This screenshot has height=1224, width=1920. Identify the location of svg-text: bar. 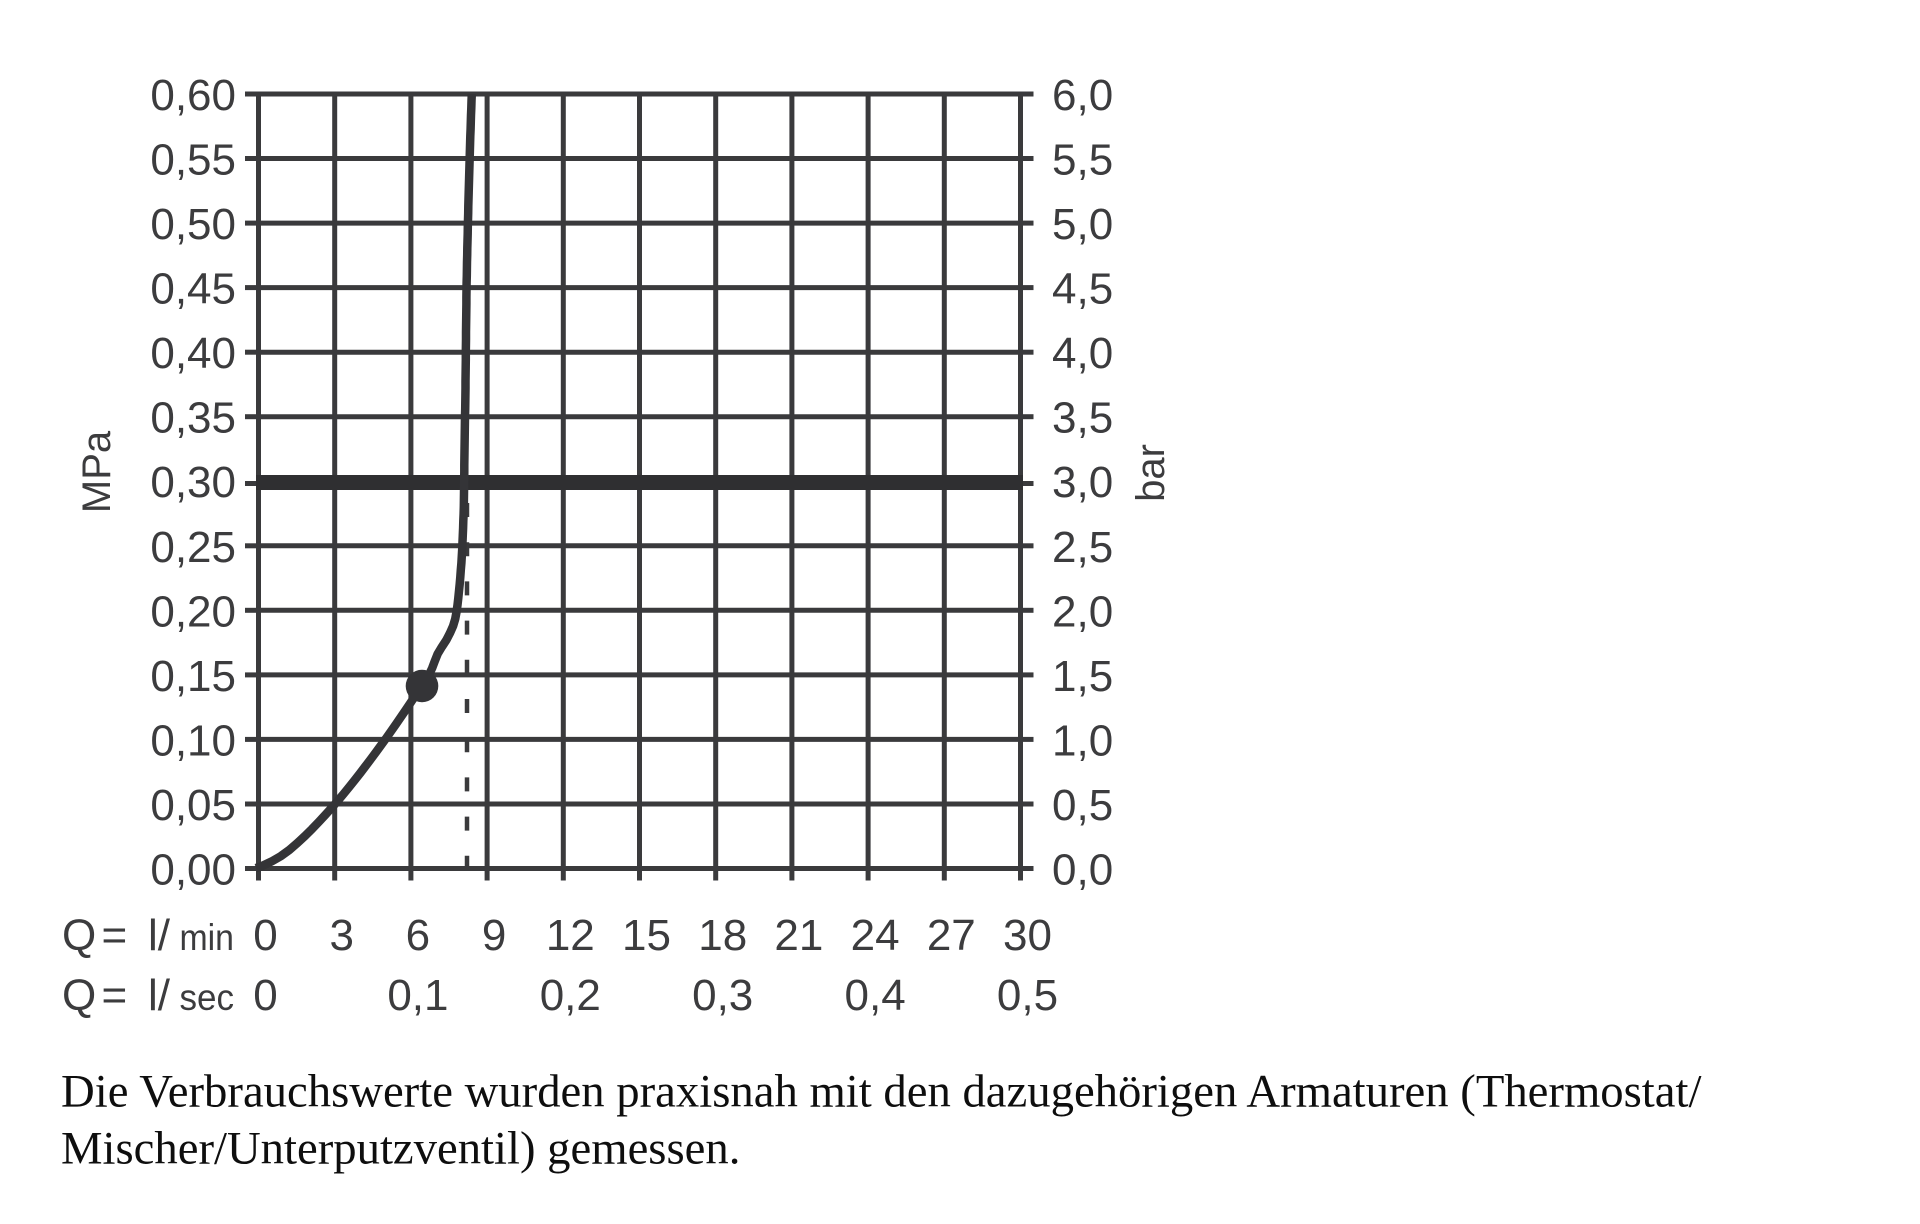
(1151, 473).